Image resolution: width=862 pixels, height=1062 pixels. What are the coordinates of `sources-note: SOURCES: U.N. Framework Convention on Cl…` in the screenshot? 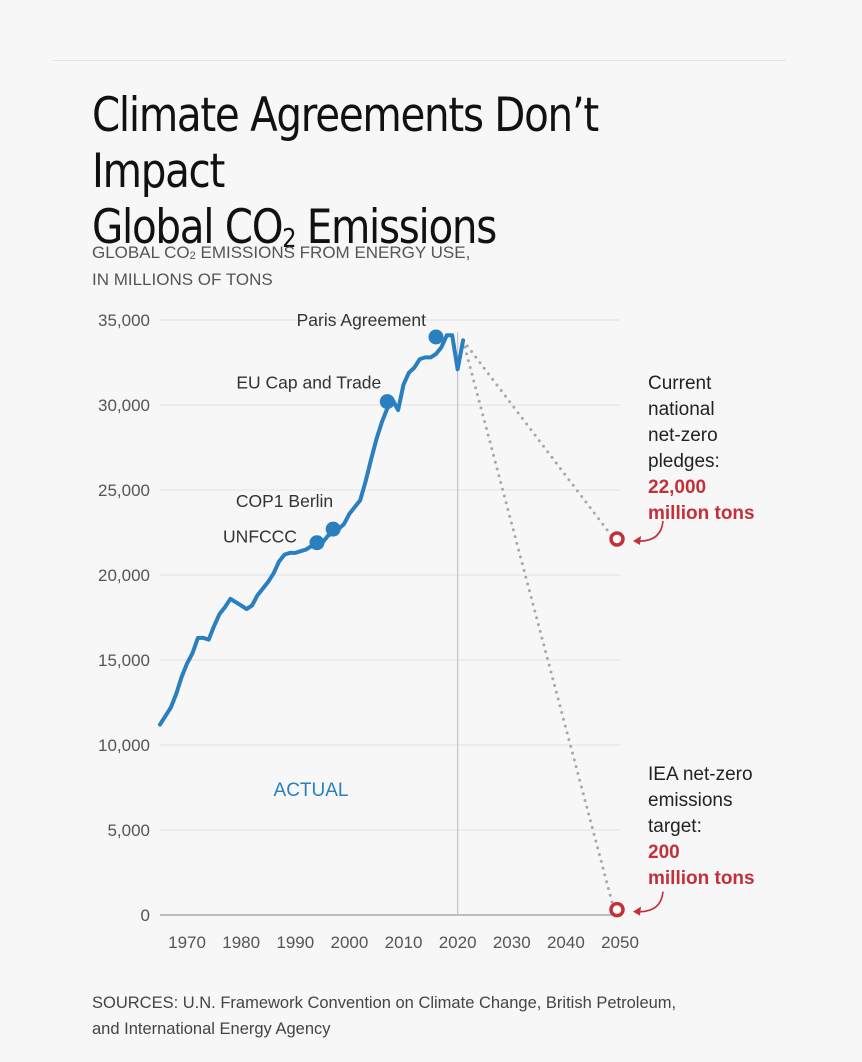 It's located at (384, 1016).